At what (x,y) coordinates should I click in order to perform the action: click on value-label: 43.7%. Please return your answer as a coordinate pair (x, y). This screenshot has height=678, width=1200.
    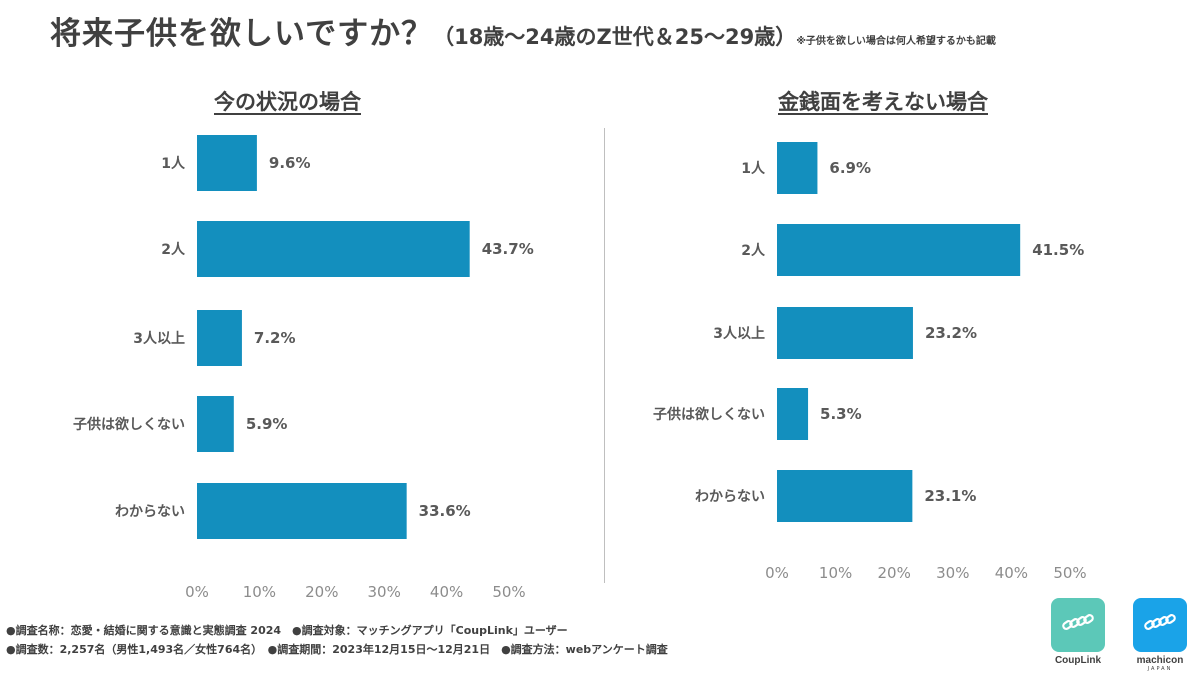
    Looking at the image, I should click on (508, 249).